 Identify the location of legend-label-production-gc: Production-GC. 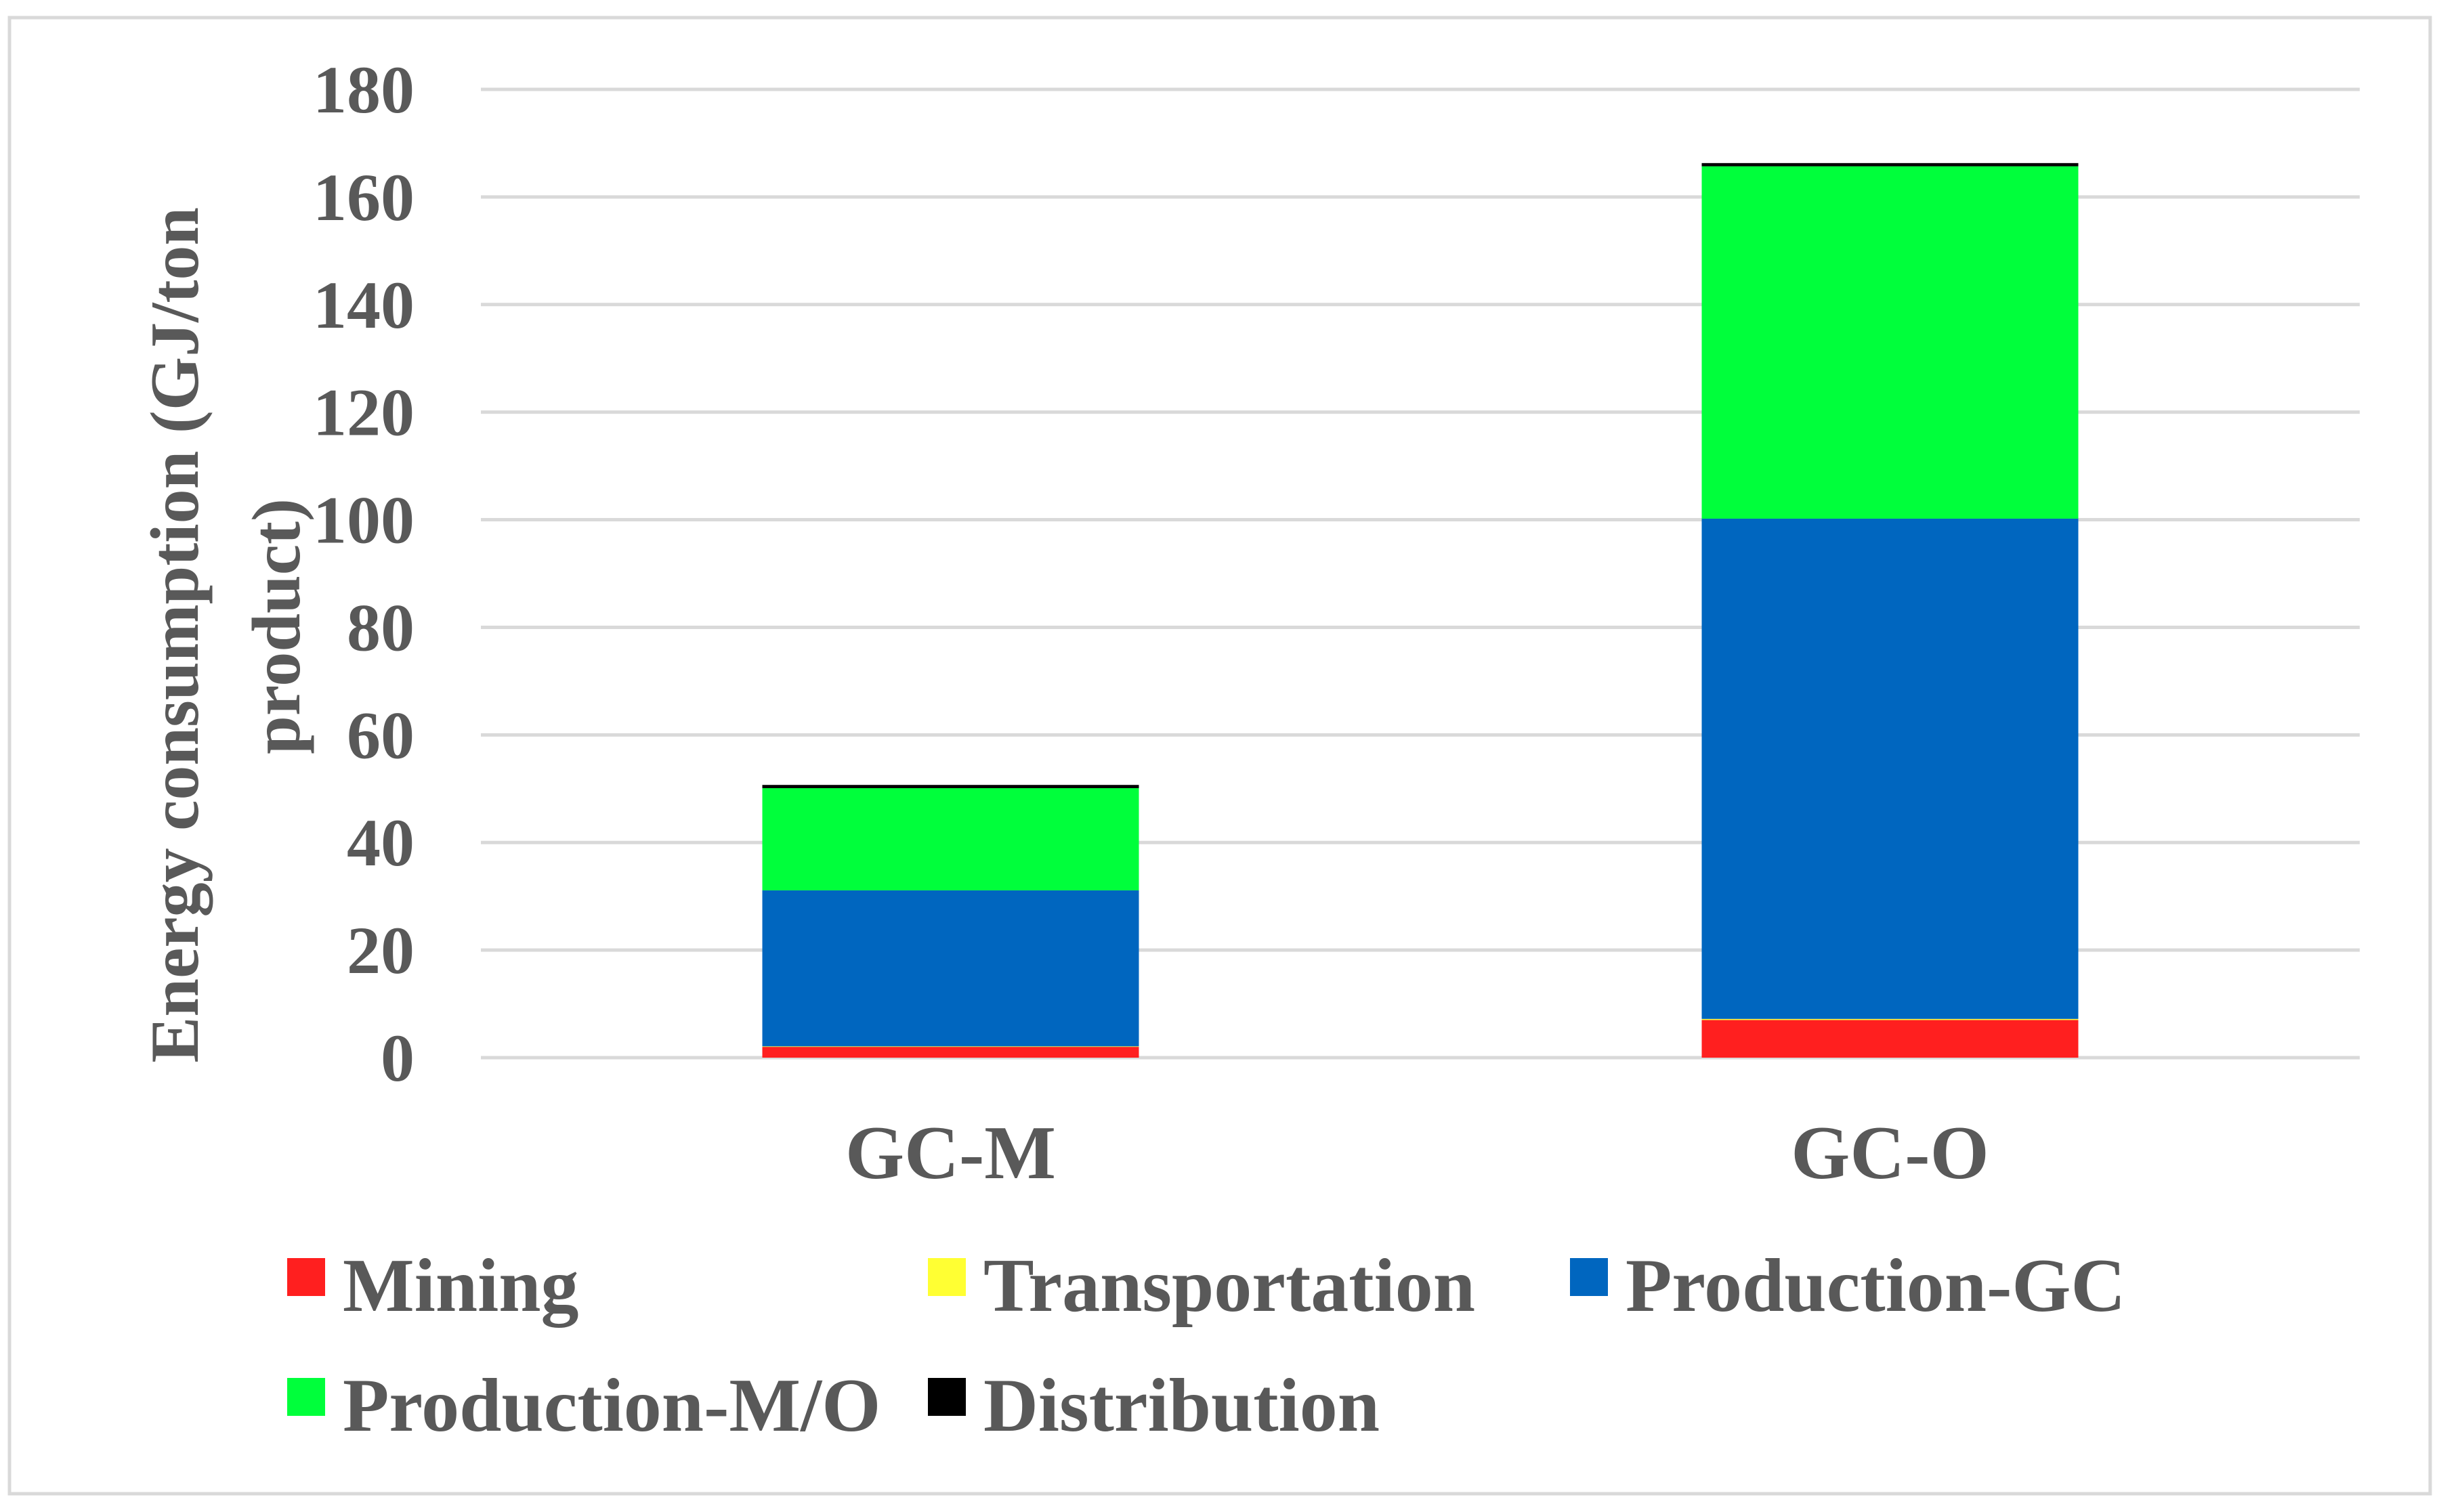
(1876, 1286).